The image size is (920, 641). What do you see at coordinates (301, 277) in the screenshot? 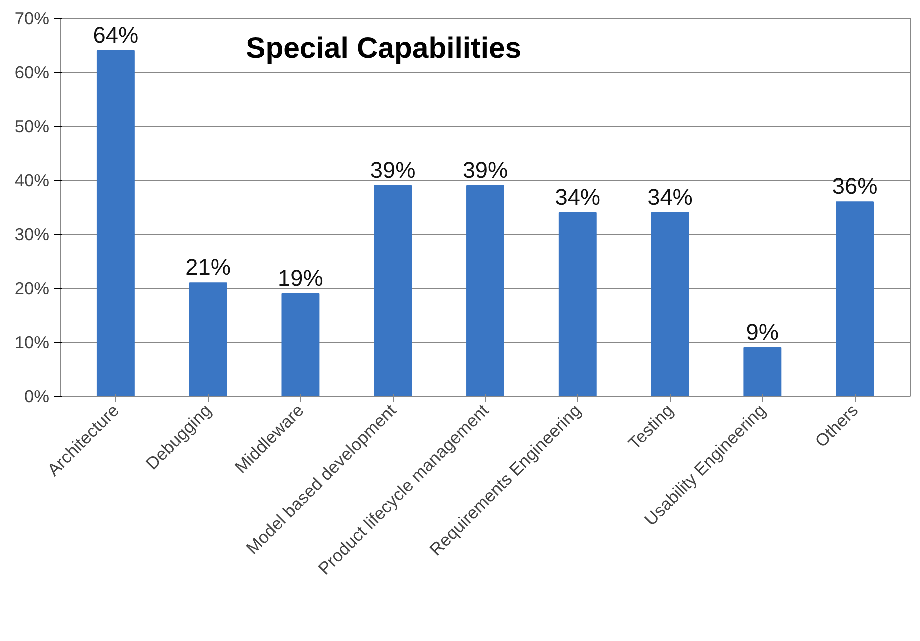
I see `data-label: 19%` at bounding box center [301, 277].